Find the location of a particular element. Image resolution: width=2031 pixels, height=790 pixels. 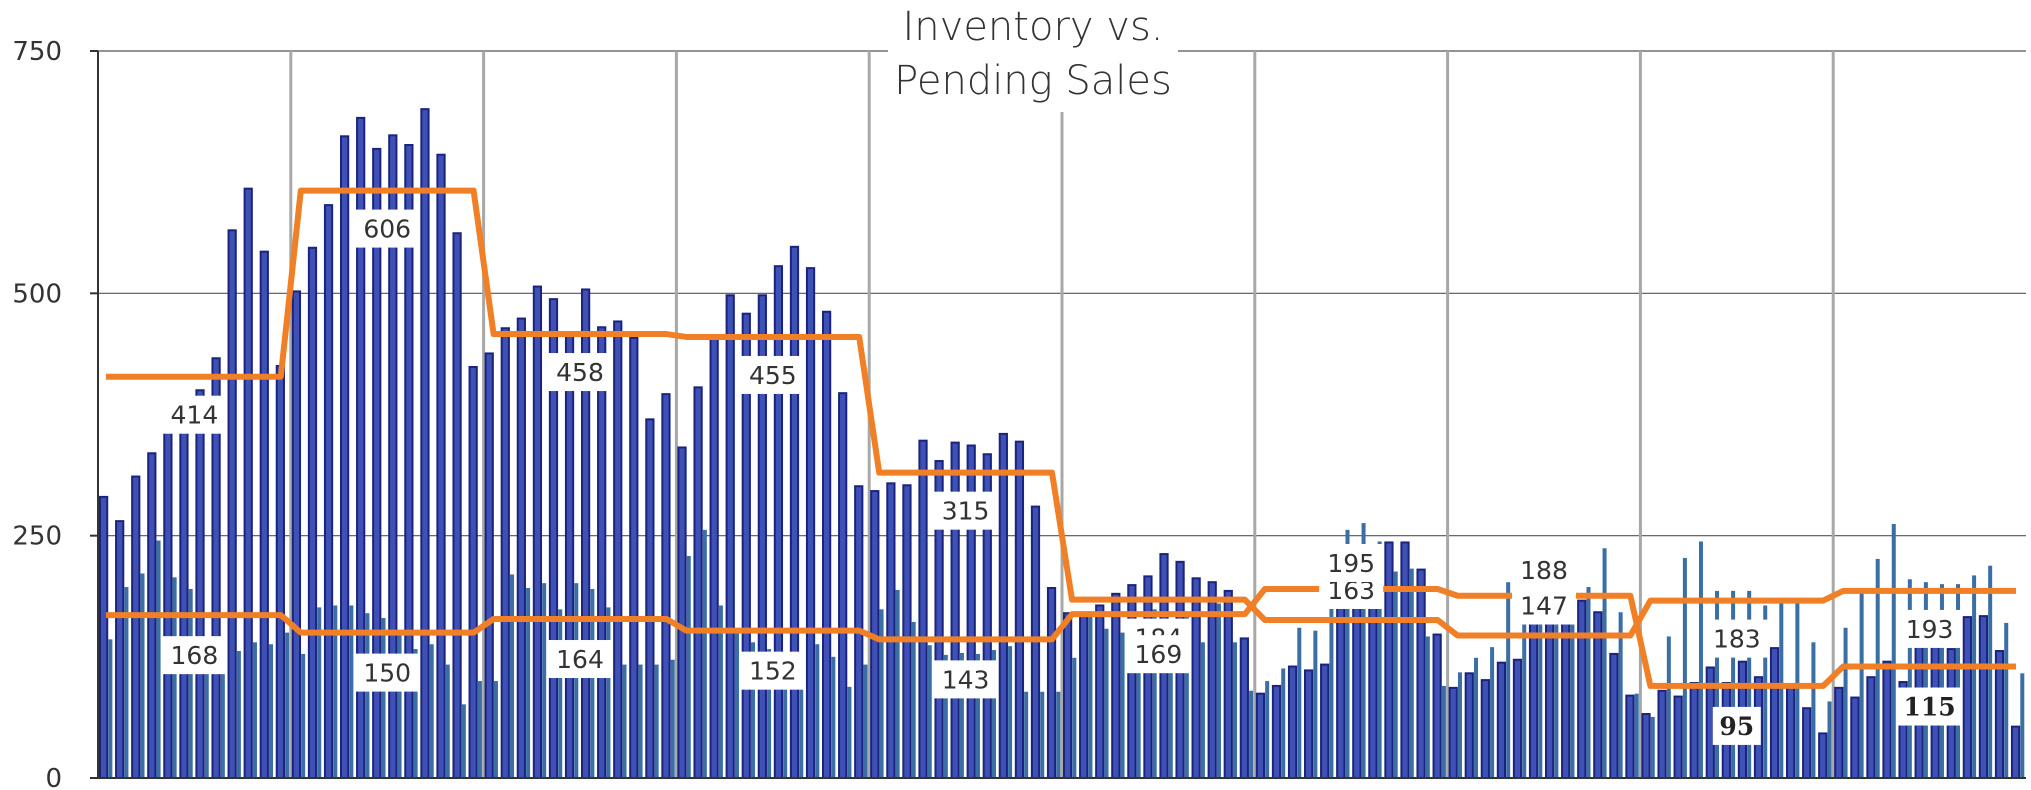

data-label: 183 is located at coordinates (1737, 639).